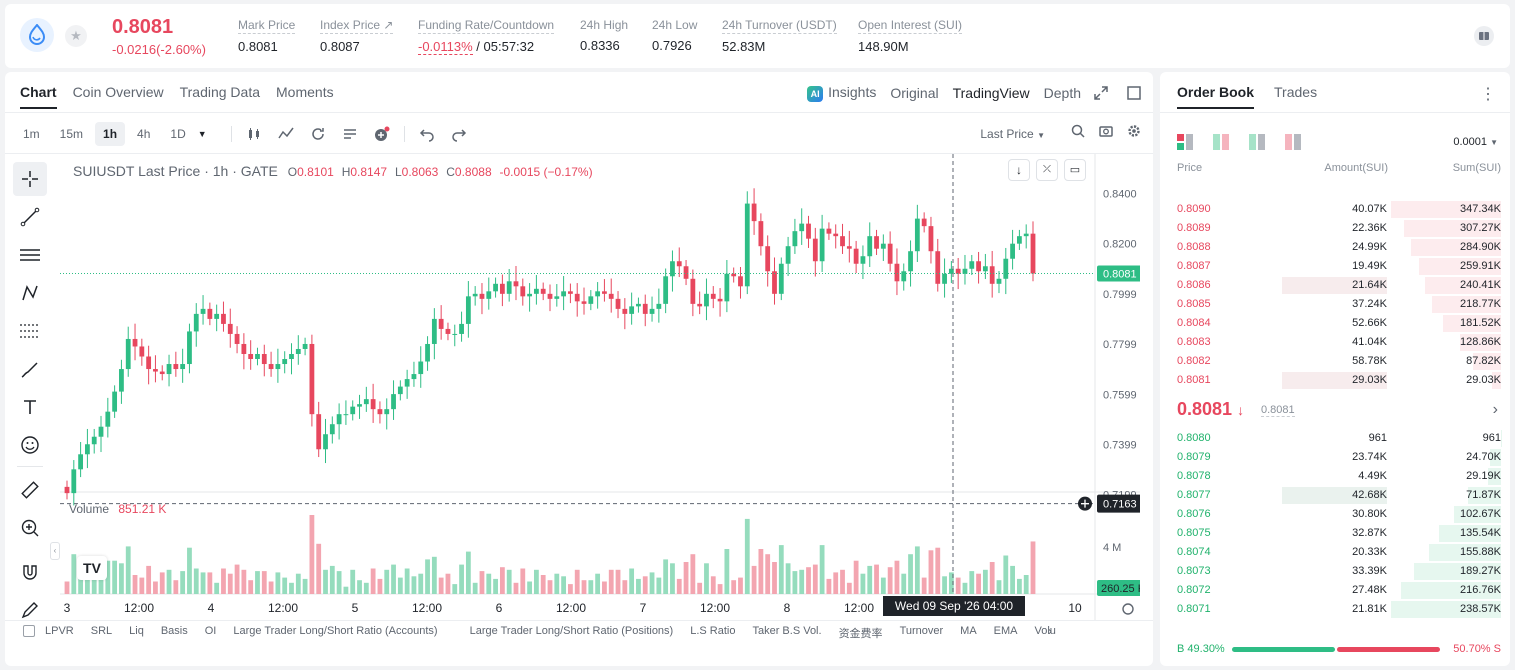  Describe the element at coordinates (1339, 457) in the screenshot. I see `bid-row: 0.8079 23.74K 24.70K` at that location.